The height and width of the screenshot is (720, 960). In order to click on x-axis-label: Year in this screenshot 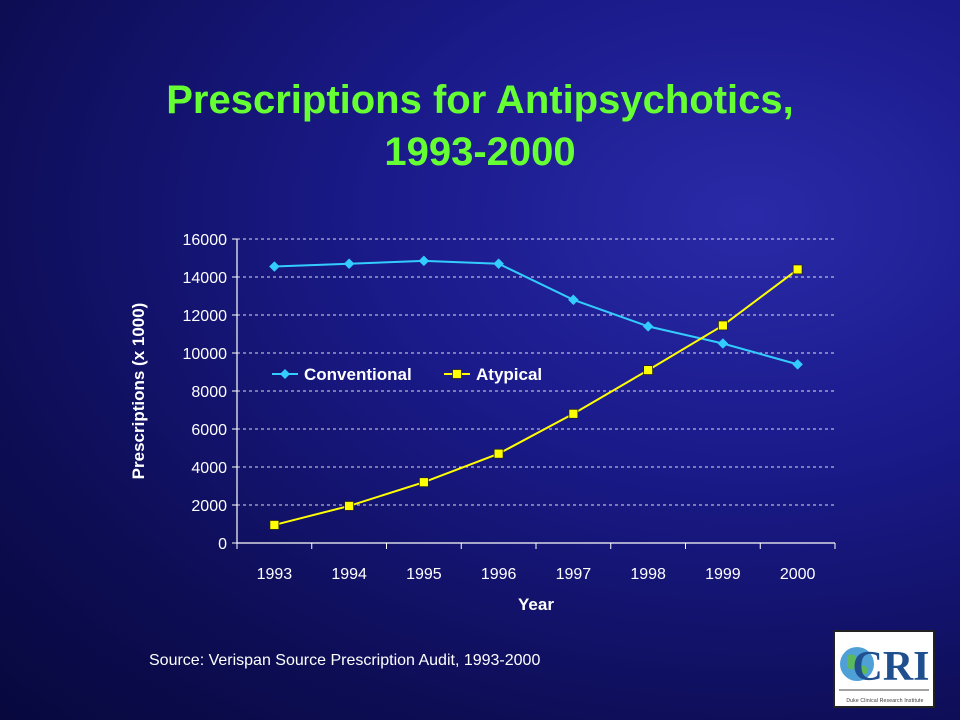, I will do `click(536, 604)`.